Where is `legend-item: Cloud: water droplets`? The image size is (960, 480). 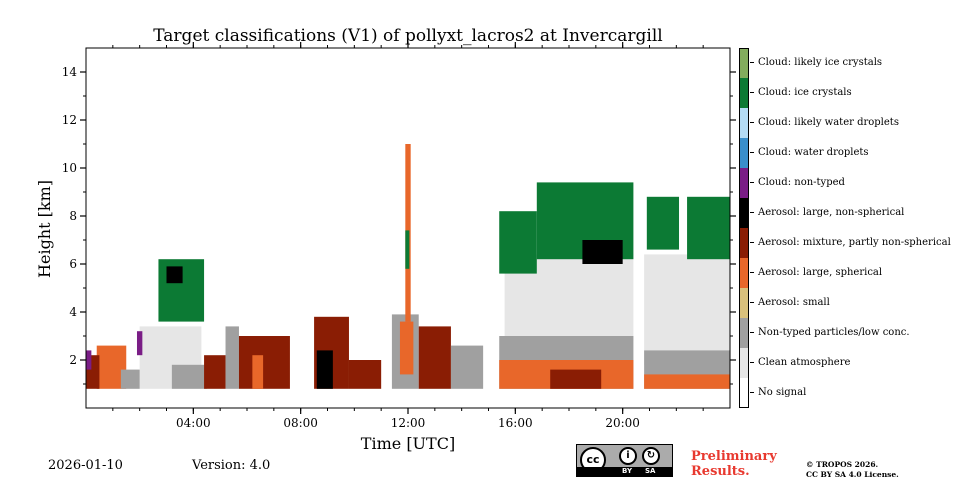
legend-item: Cloud: water droplets is located at coordinates (849, 153).